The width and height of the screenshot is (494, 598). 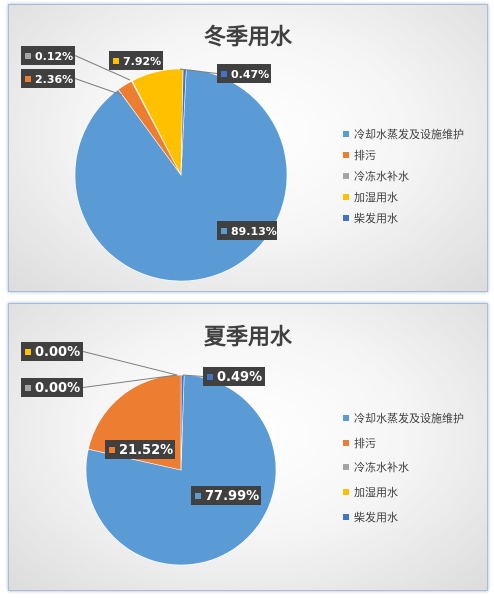 I want to click on data-label-humidification: 7.92%, so click(x=142, y=61).